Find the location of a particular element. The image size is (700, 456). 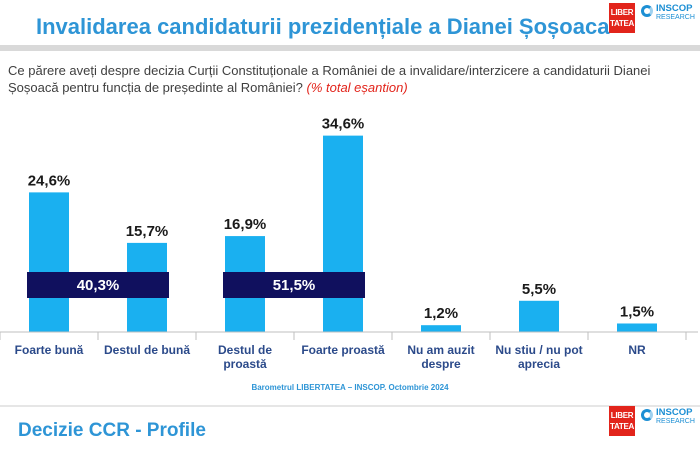

value-label: 1,5% is located at coordinates (637, 311).